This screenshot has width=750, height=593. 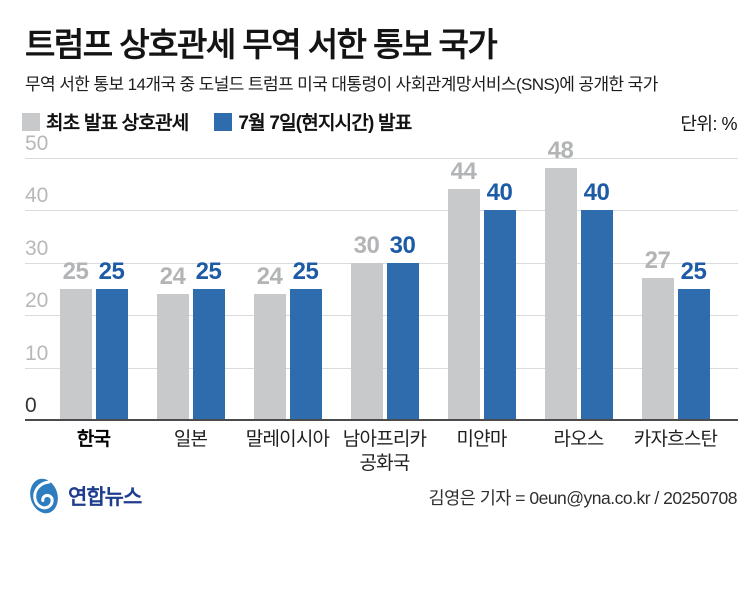 I want to click on publisher-name: 연합뉴스, so click(x=105, y=497).